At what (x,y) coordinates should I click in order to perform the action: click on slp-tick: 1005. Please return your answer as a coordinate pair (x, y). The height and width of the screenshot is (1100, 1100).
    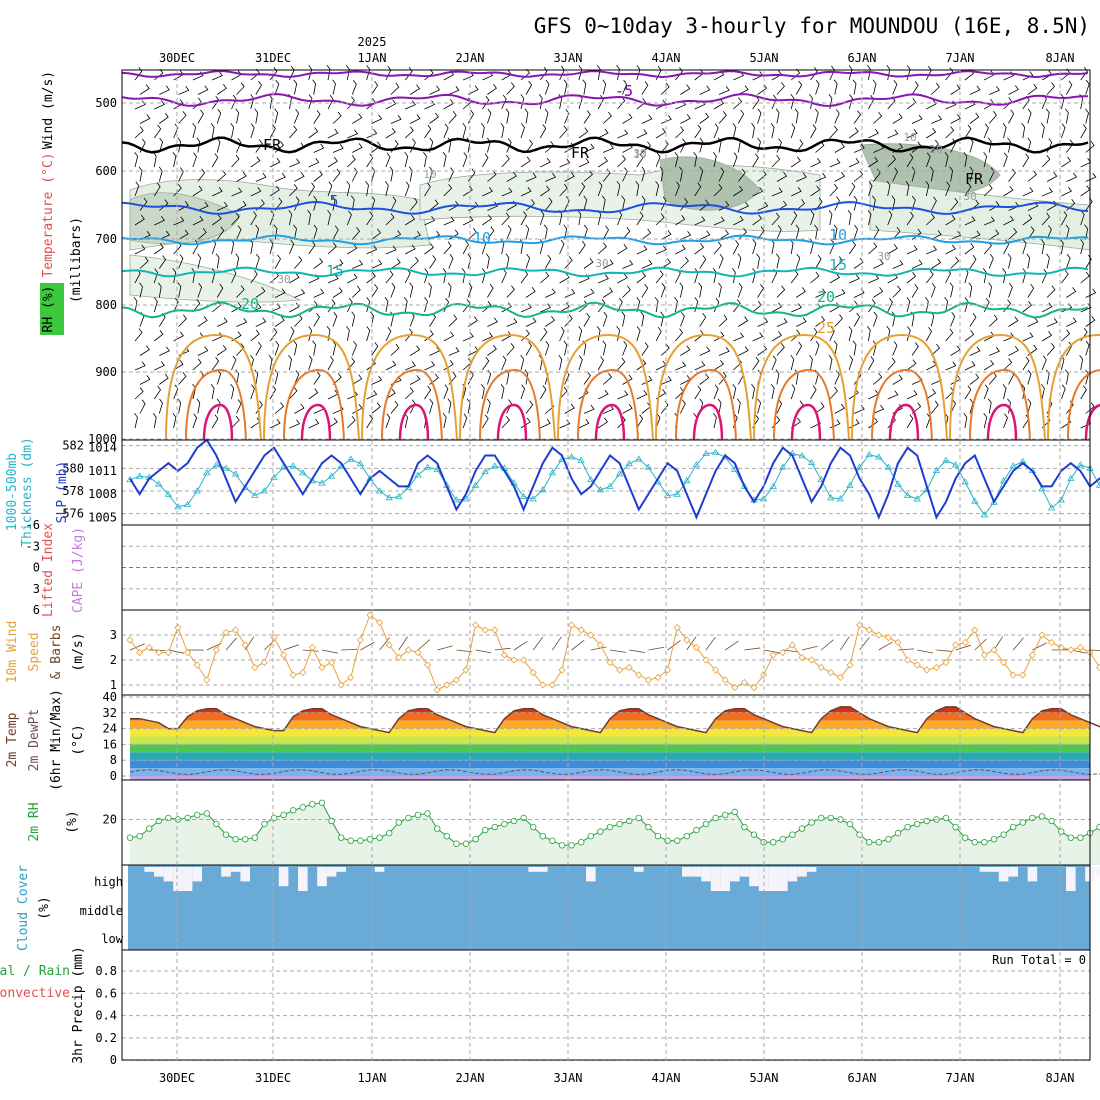
    Looking at the image, I should click on (102, 517).